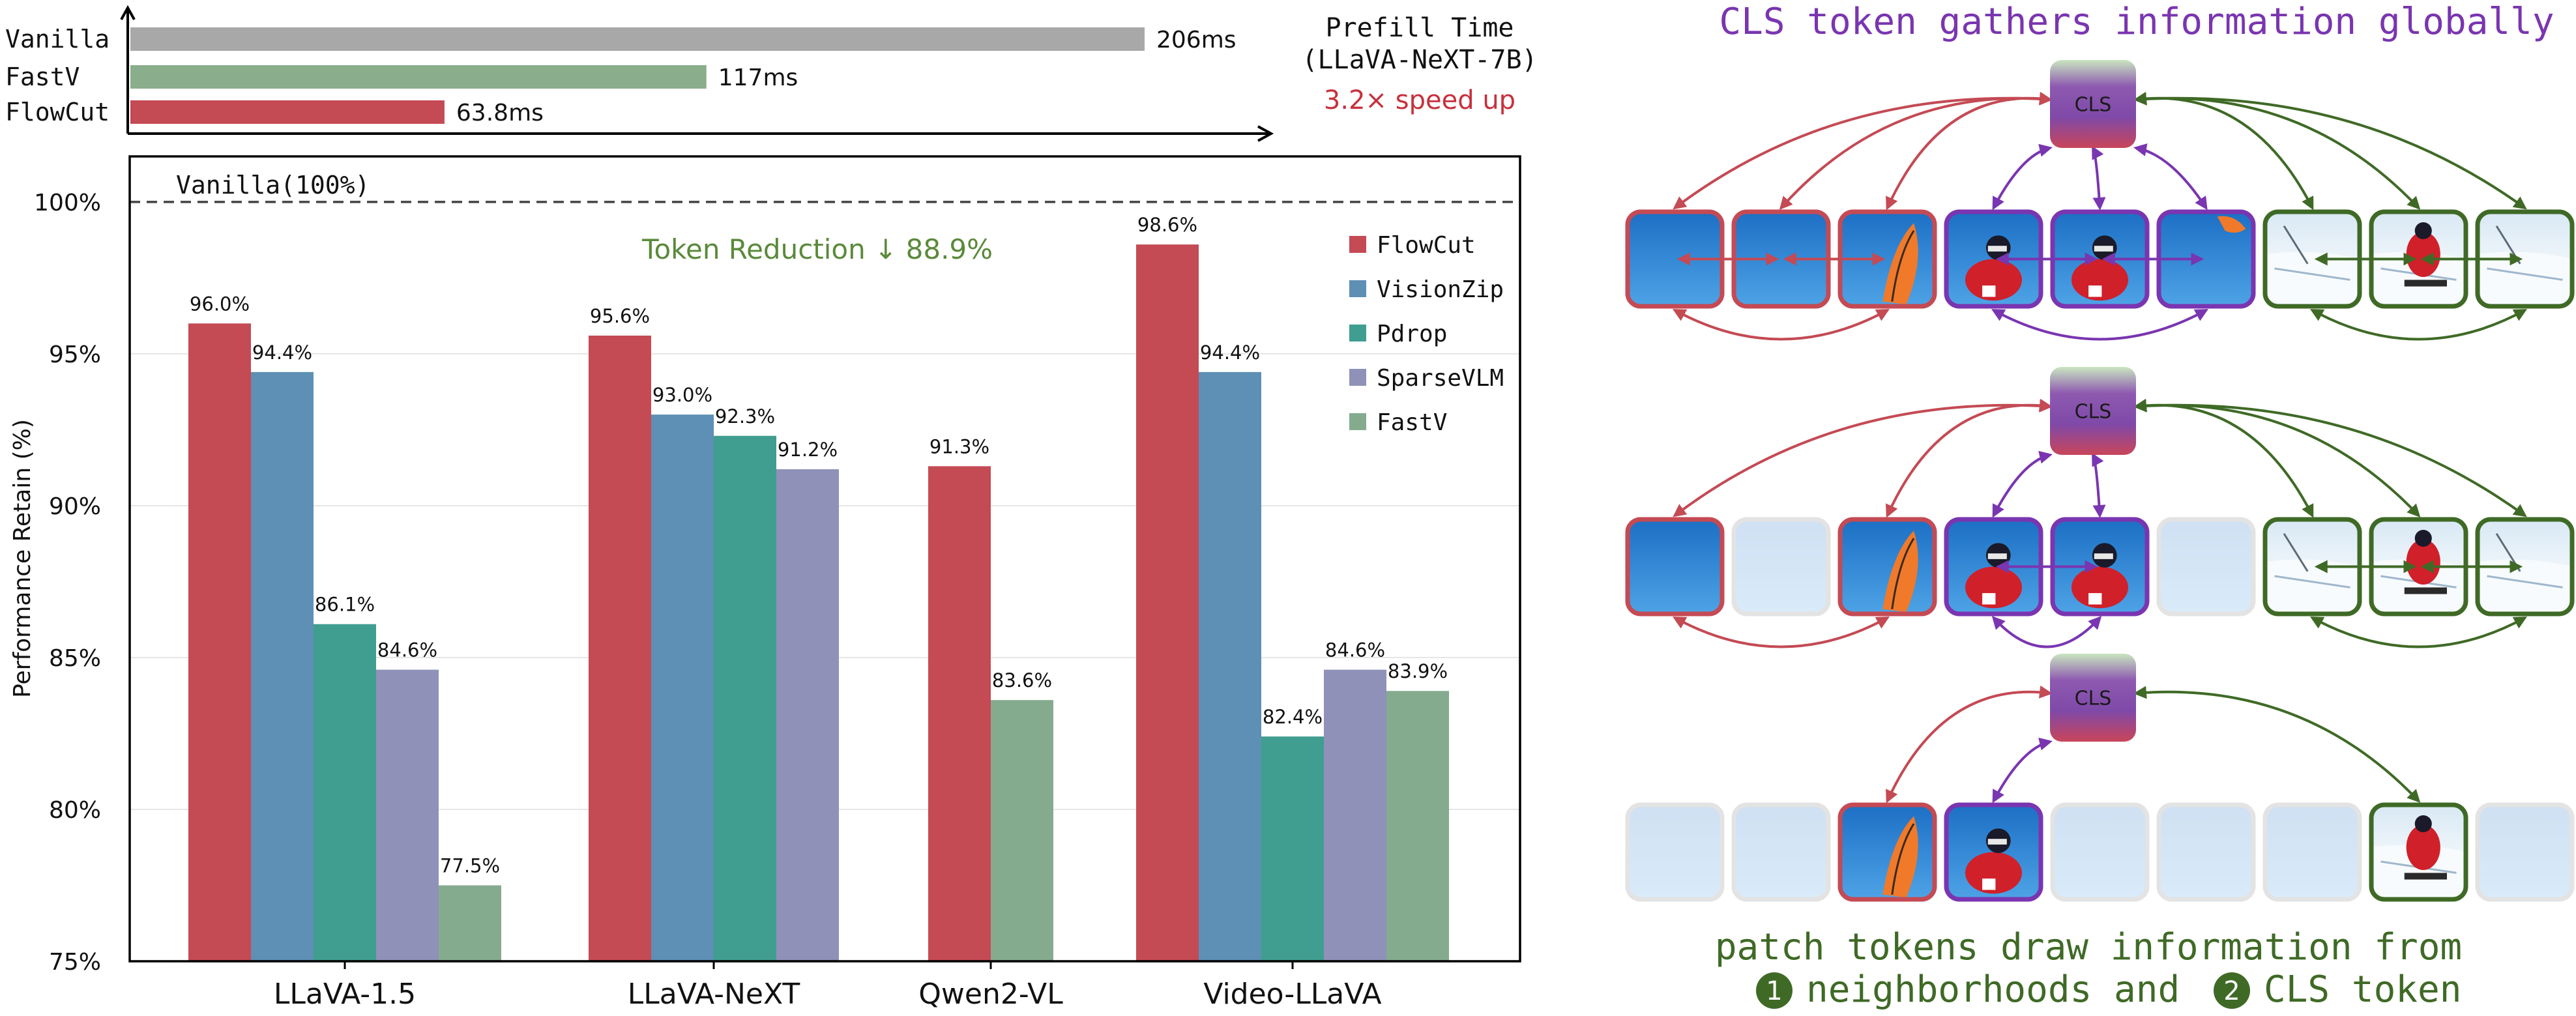 The image size is (2576, 1016). What do you see at coordinates (1418, 671) in the screenshot?
I see `bar-label-fastv-video-llava: 83.9%` at bounding box center [1418, 671].